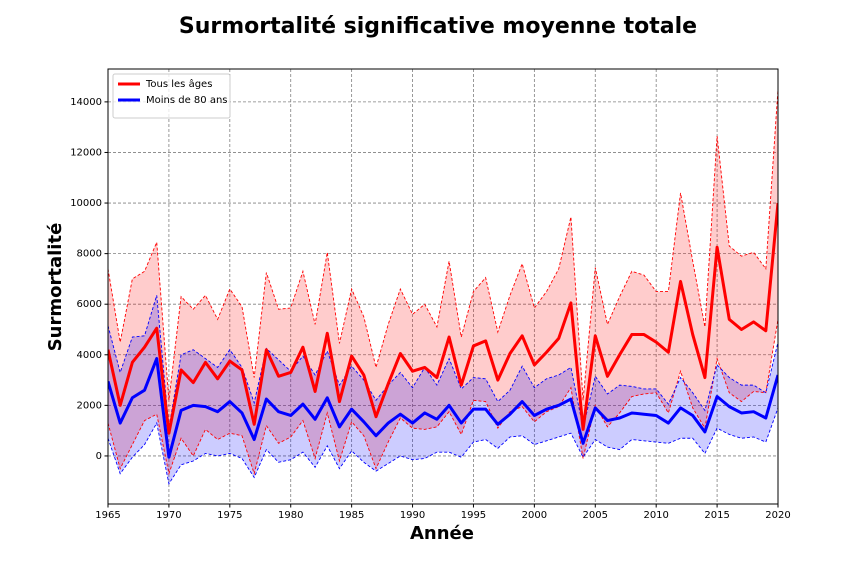  Describe the element at coordinates (595, 515) in the screenshot. I see `x-tick-label: 2005` at that location.